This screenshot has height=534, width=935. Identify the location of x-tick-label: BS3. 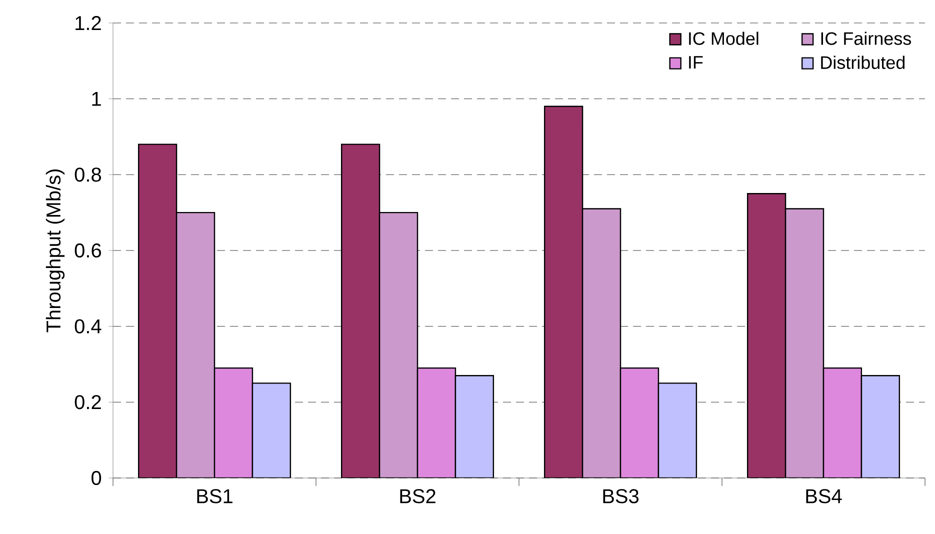
(621, 496).